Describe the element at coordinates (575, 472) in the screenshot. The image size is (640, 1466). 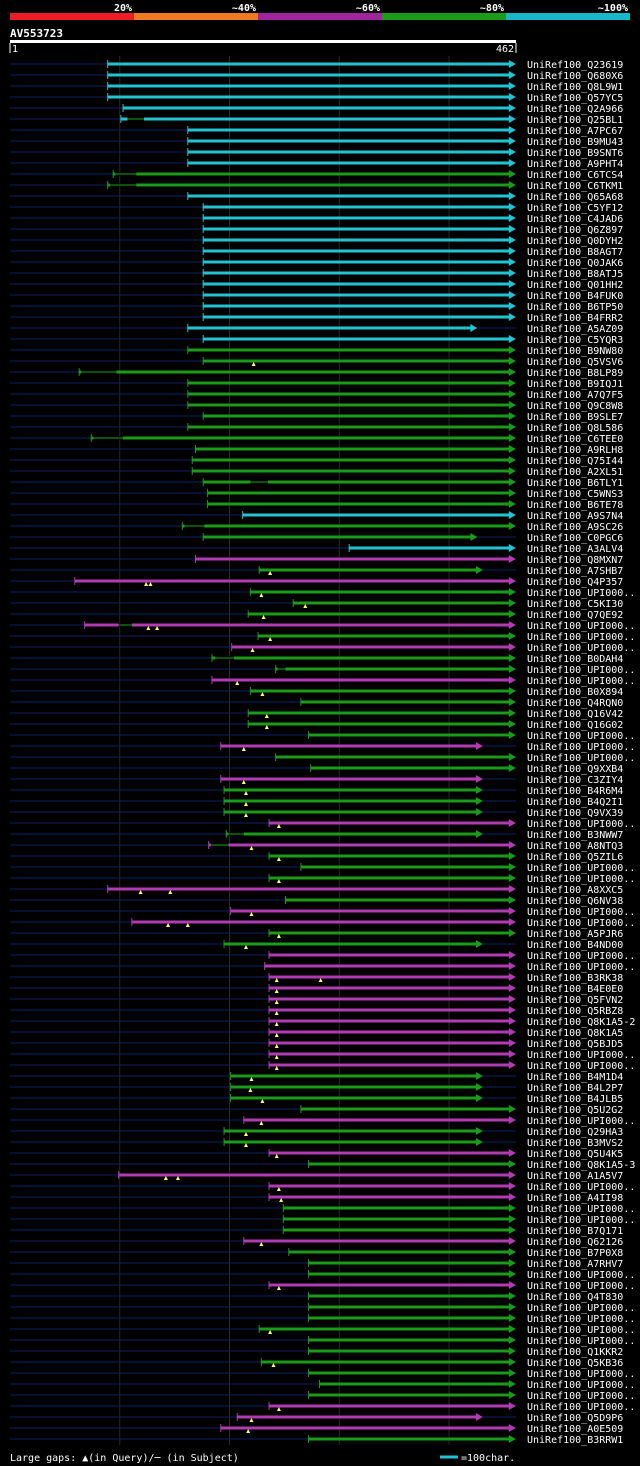
I see `hit-label: UniRef100_A2XL51` at that location.